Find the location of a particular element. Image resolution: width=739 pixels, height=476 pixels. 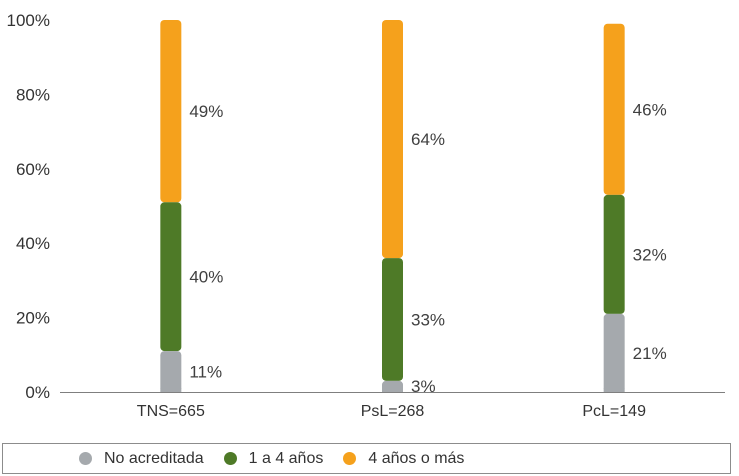

data-label: 64% is located at coordinates (428, 139).